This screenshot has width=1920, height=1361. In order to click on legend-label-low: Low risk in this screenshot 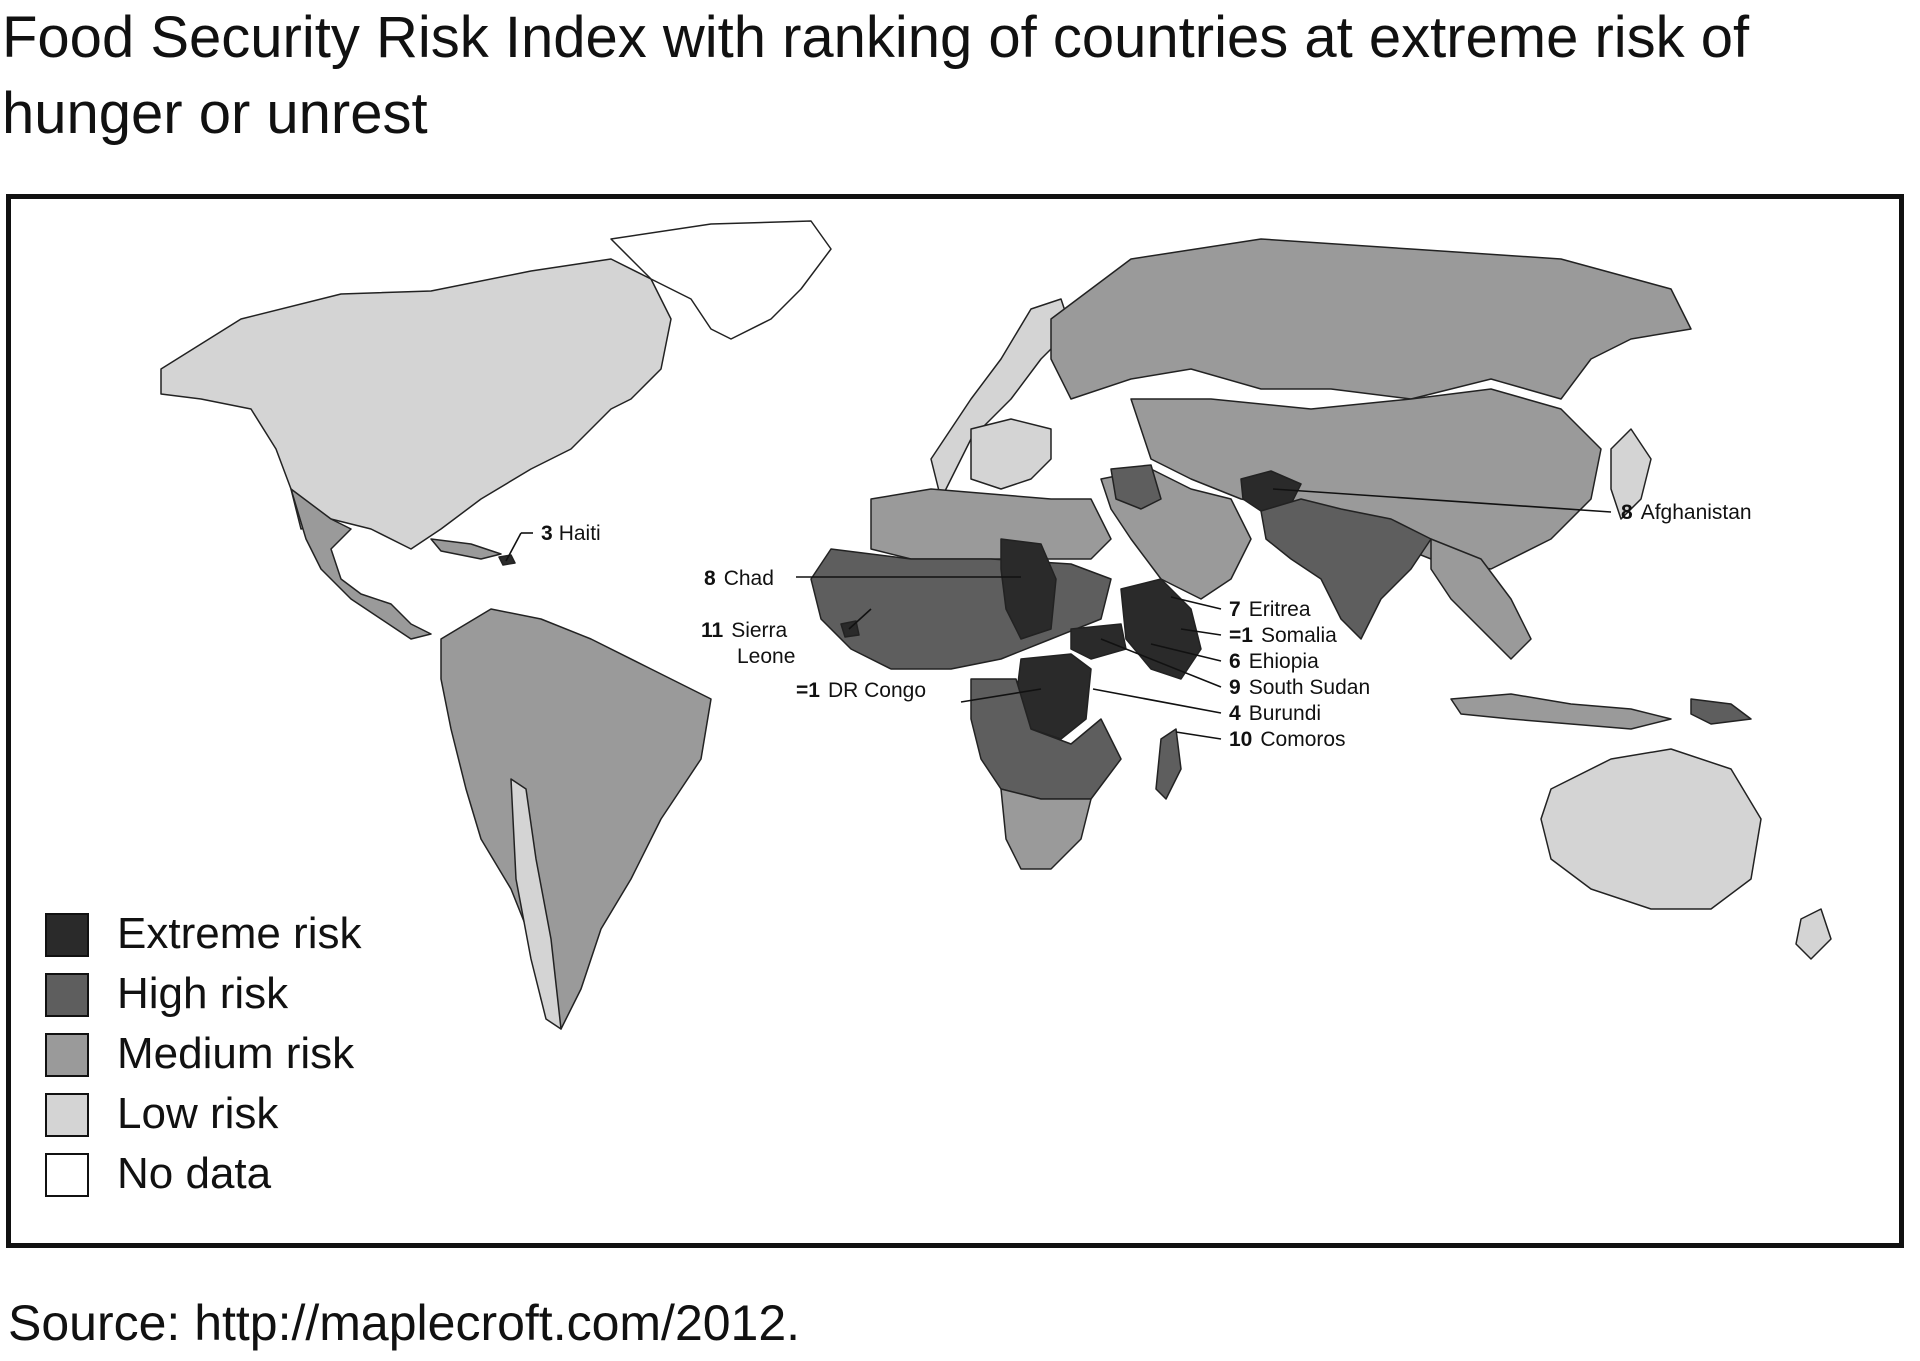, I will do `click(198, 1113)`.